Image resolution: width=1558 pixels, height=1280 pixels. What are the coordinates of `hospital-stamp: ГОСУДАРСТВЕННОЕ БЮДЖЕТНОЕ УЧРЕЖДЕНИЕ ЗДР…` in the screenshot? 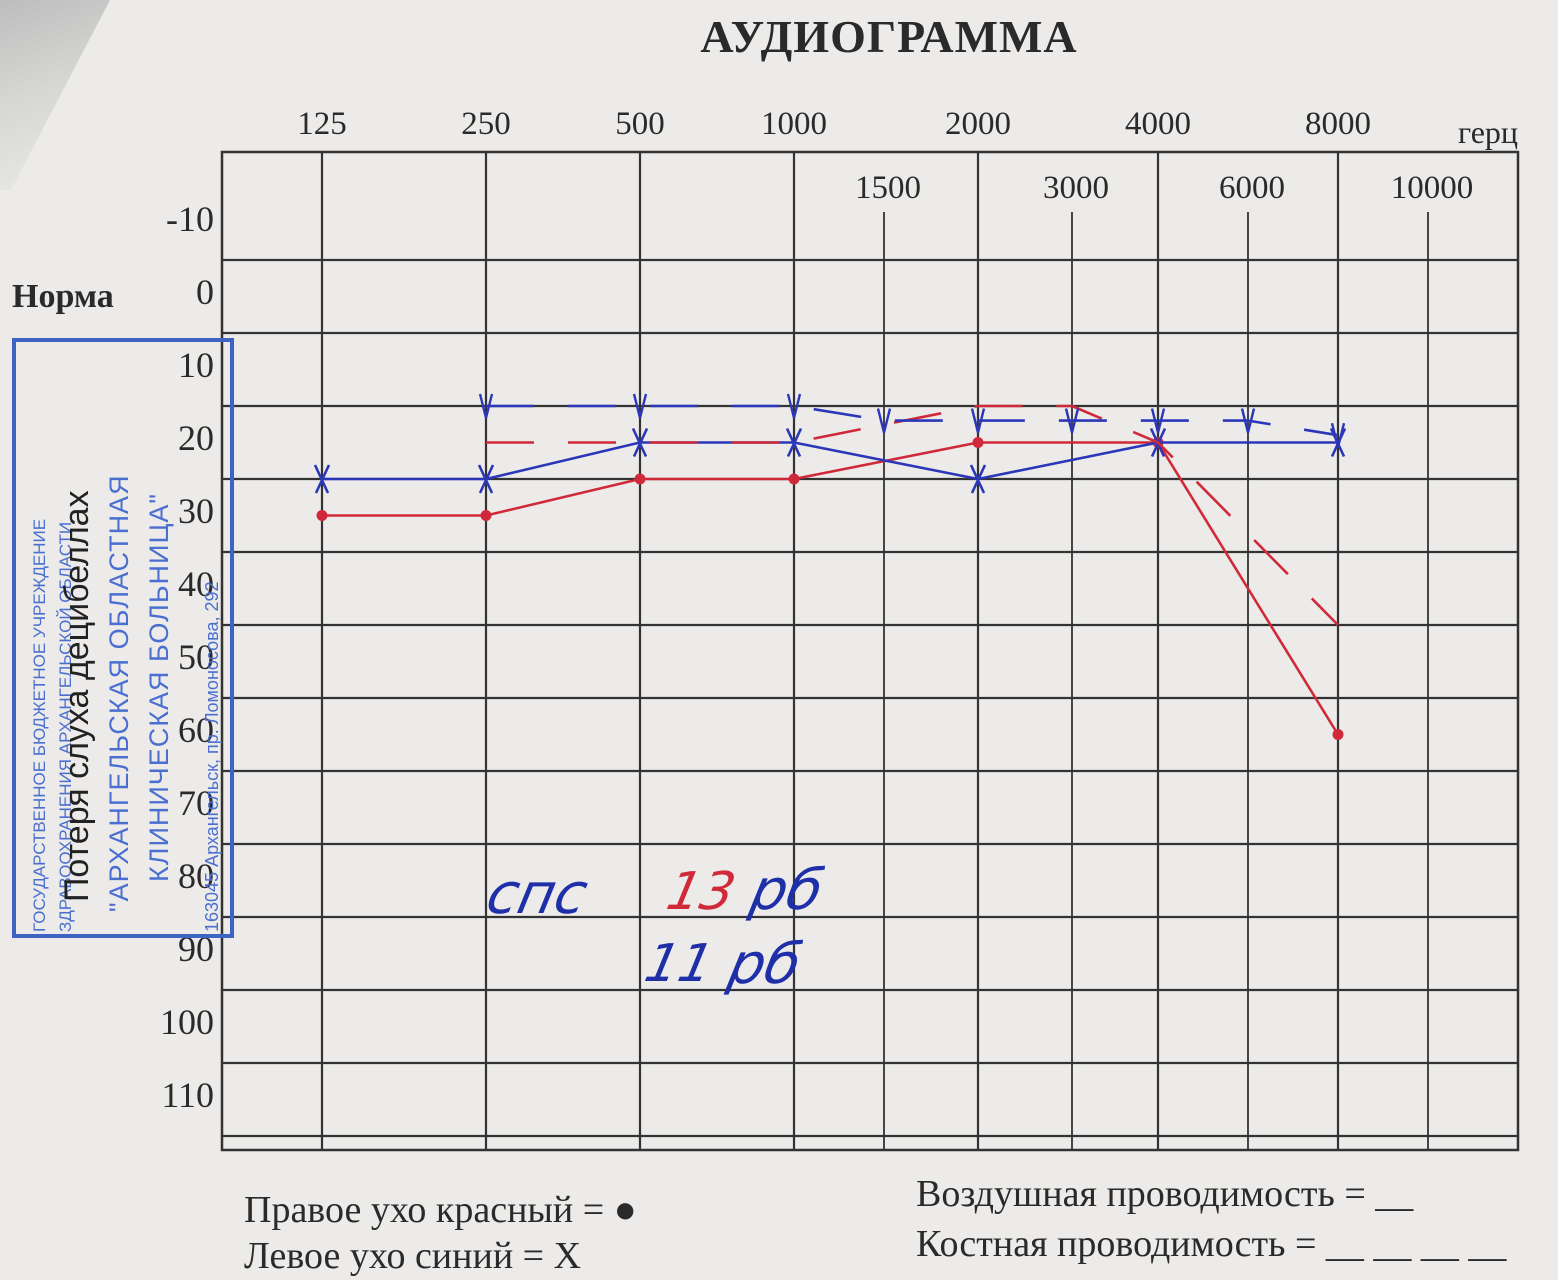 It's located at (123, 638).